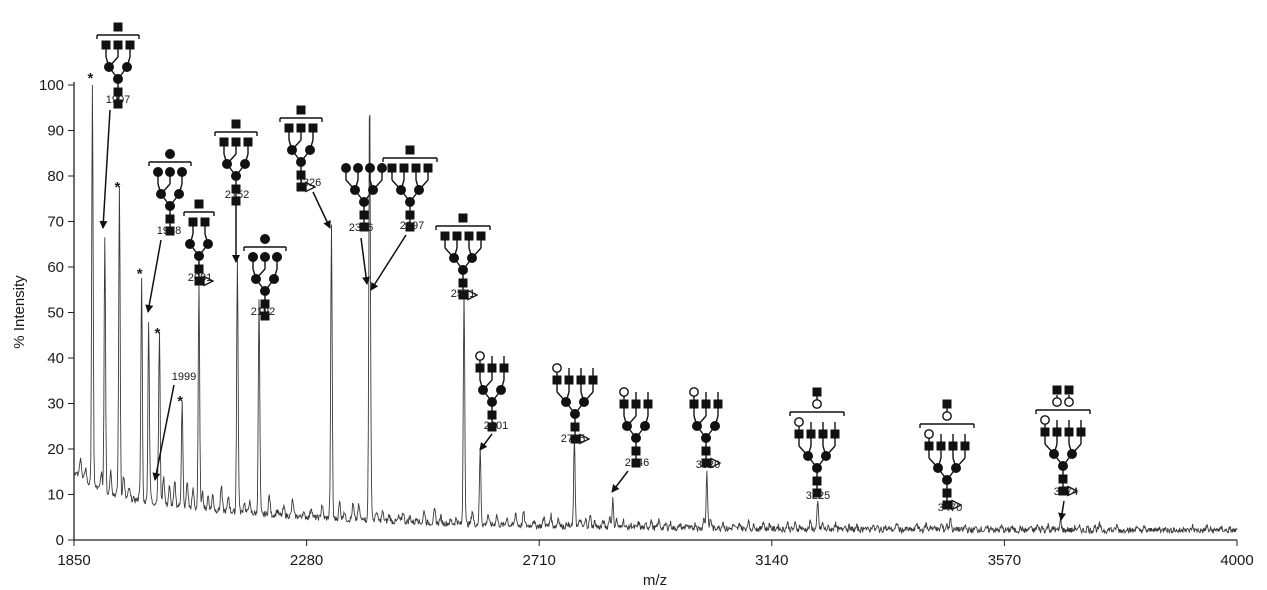 The height and width of the screenshot is (590, 1267). What do you see at coordinates (708, 465) in the screenshot?
I see `peak-mz-label: 3020` at bounding box center [708, 465].